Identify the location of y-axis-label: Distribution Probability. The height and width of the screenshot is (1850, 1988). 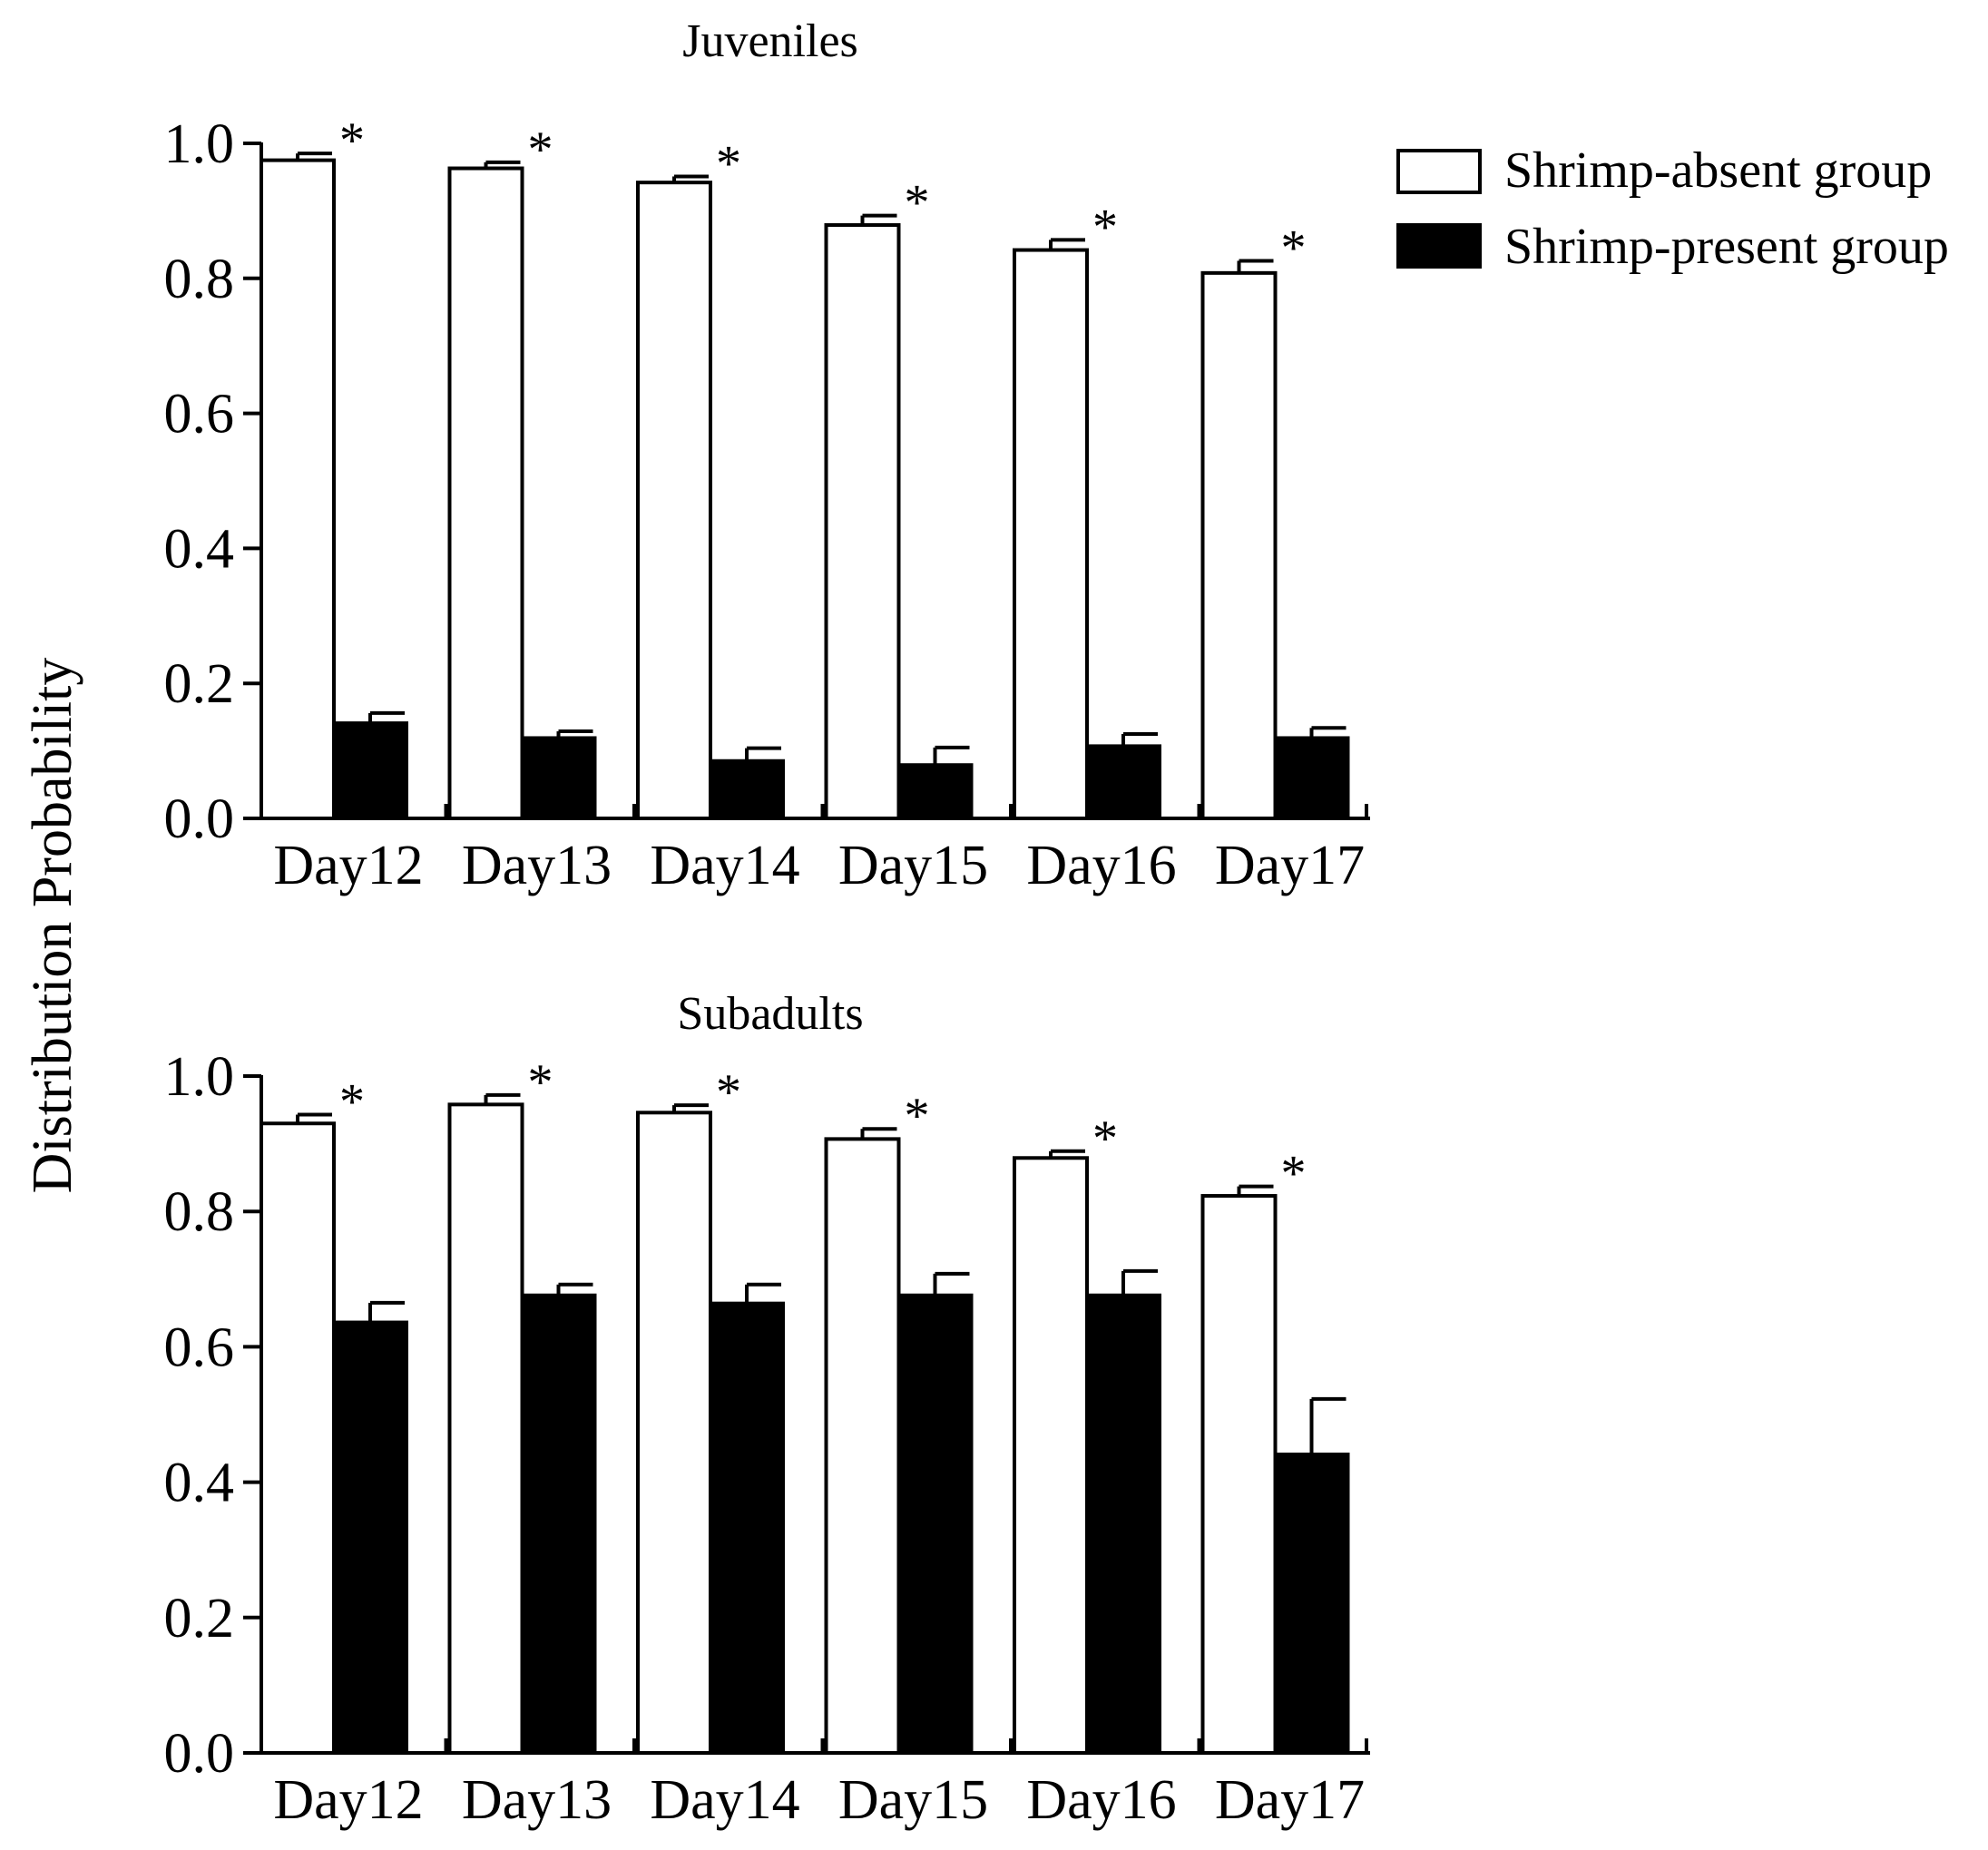
(52, 926).